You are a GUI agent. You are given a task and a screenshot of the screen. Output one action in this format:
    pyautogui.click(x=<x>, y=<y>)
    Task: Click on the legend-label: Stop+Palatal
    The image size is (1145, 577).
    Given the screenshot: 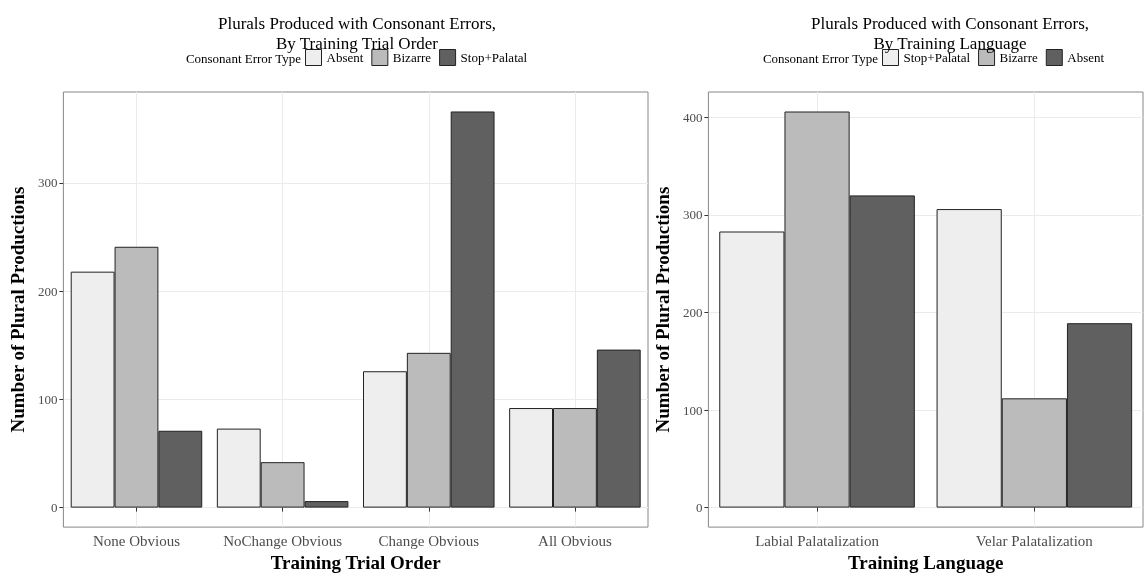 What is the action you would take?
    pyautogui.click(x=494, y=57)
    